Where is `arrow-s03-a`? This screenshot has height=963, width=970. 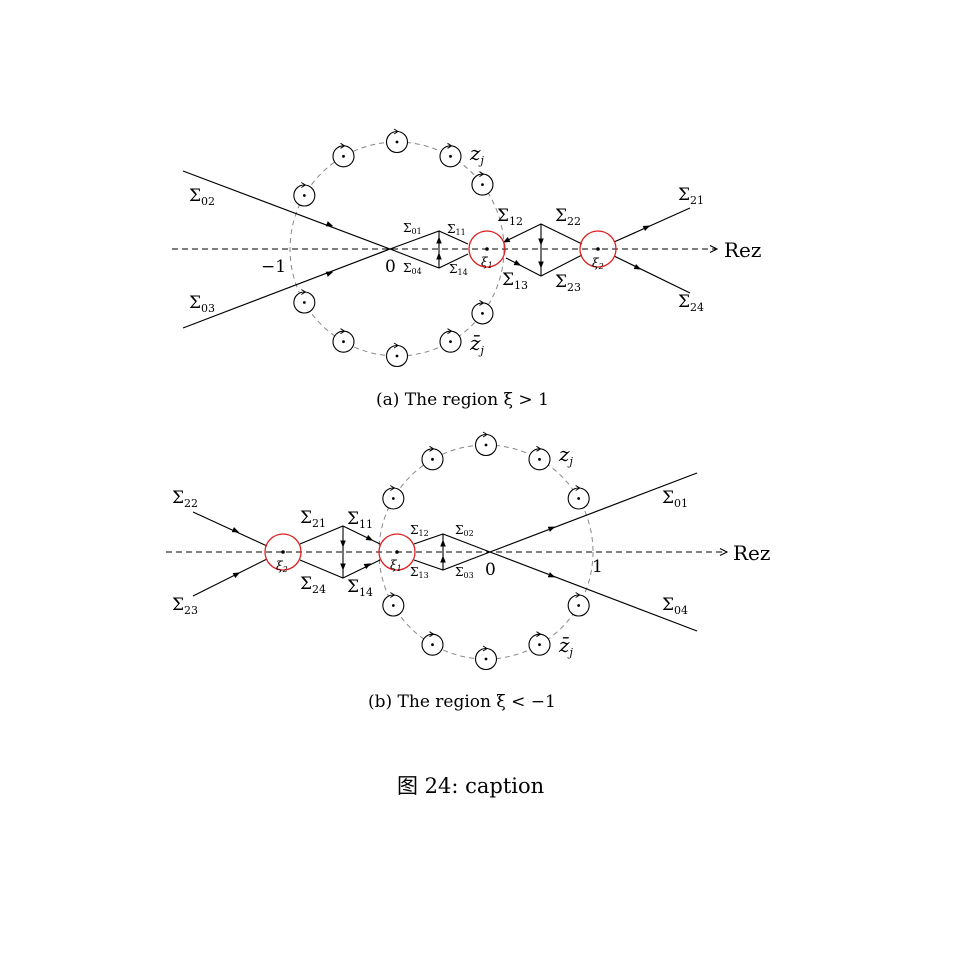 arrow-s03-a is located at coordinates (329, 274).